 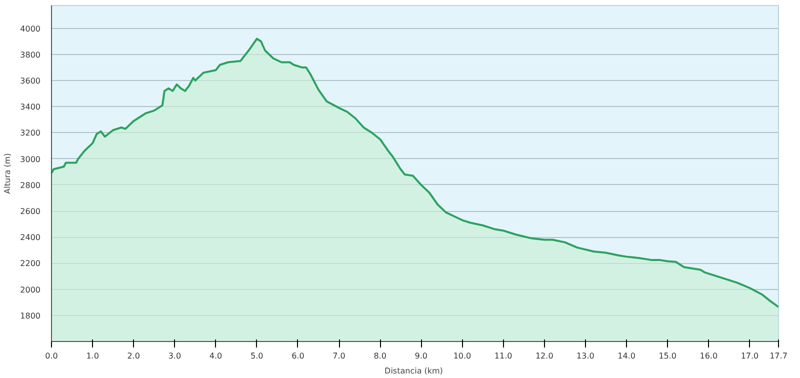 What do you see at coordinates (92, 356) in the screenshot?
I see `x-tick-label: 1.0` at bounding box center [92, 356].